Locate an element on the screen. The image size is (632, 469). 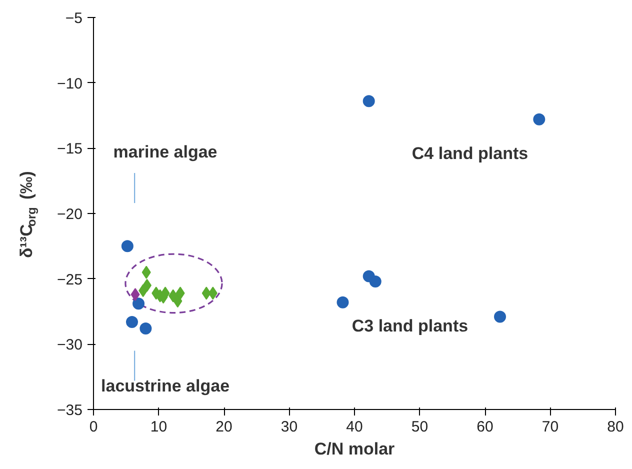
x-tick-label: 50 is located at coordinates (419, 427).